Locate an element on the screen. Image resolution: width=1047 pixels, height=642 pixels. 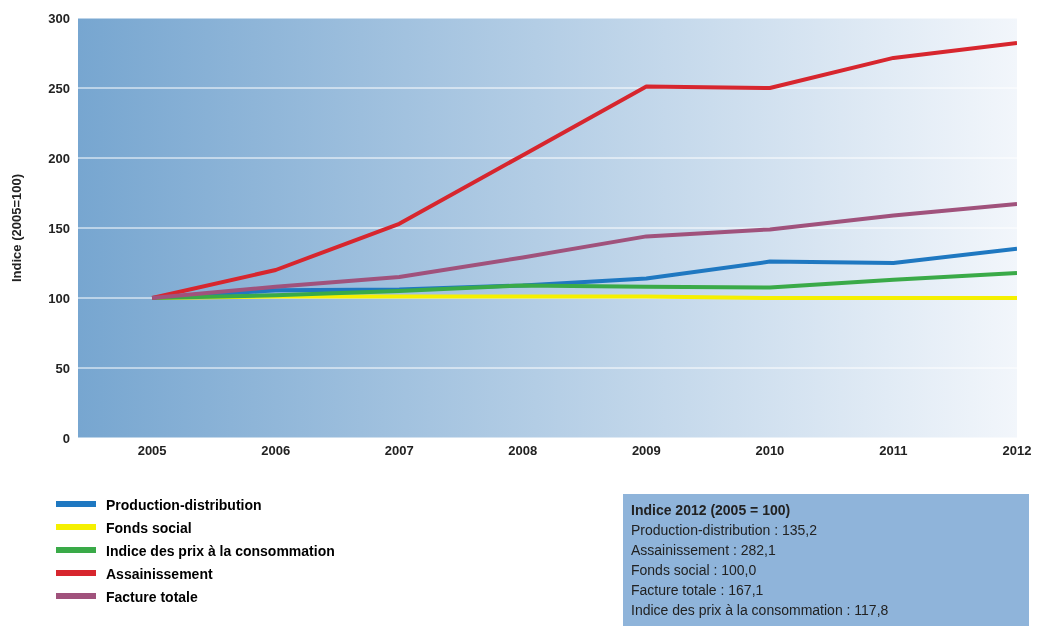
legend-label: Indice des prix à la consommation is located at coordinates (220, 550).